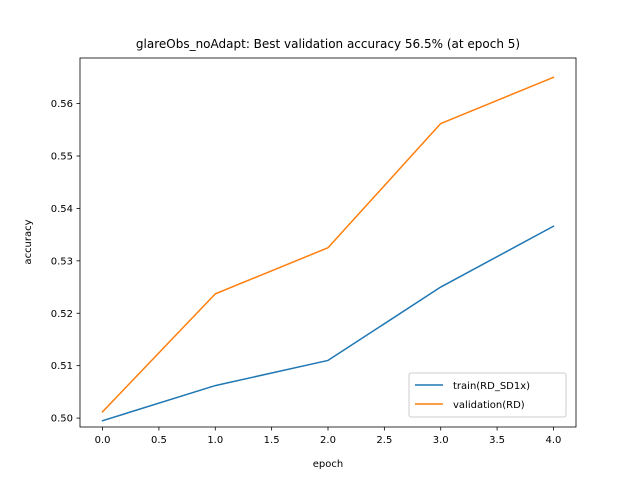 Image resolution: width=640 pixels, height=480 pixels. I want to click on legend-label: train(RD_SD1x), so click(491, 386).